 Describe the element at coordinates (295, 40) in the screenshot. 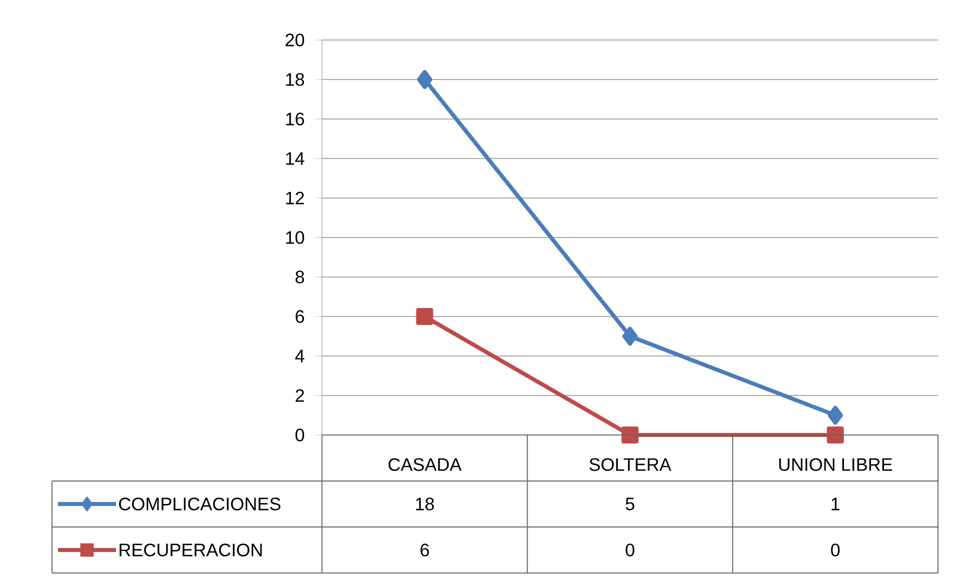

I see `y-tick-label: 20` at that location.